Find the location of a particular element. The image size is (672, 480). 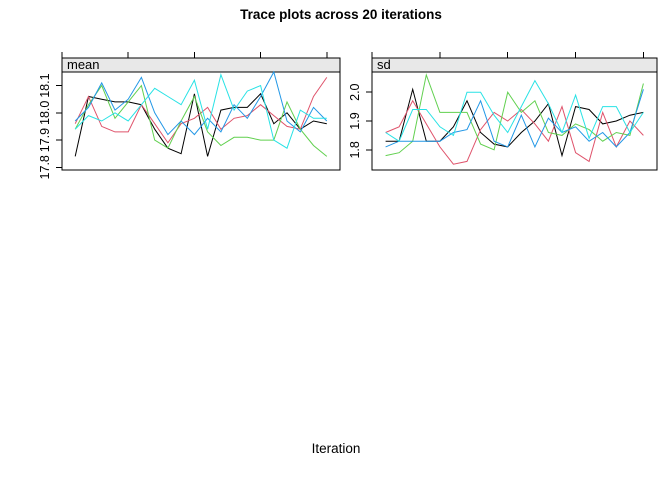

strip-label-mean: mean is located at coordinates (83, 64).